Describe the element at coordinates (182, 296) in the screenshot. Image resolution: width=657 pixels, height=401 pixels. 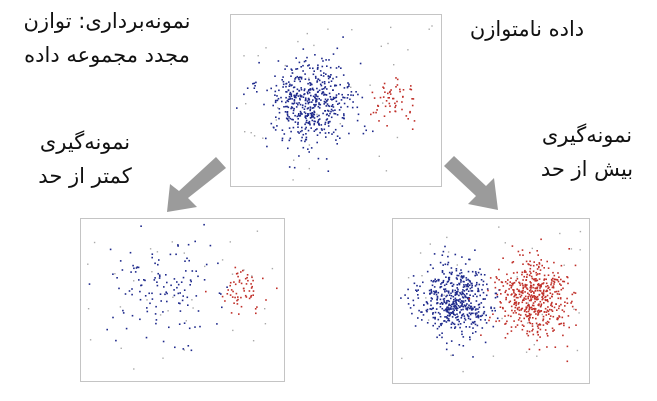
I see `undersampling-scatter` at that location.